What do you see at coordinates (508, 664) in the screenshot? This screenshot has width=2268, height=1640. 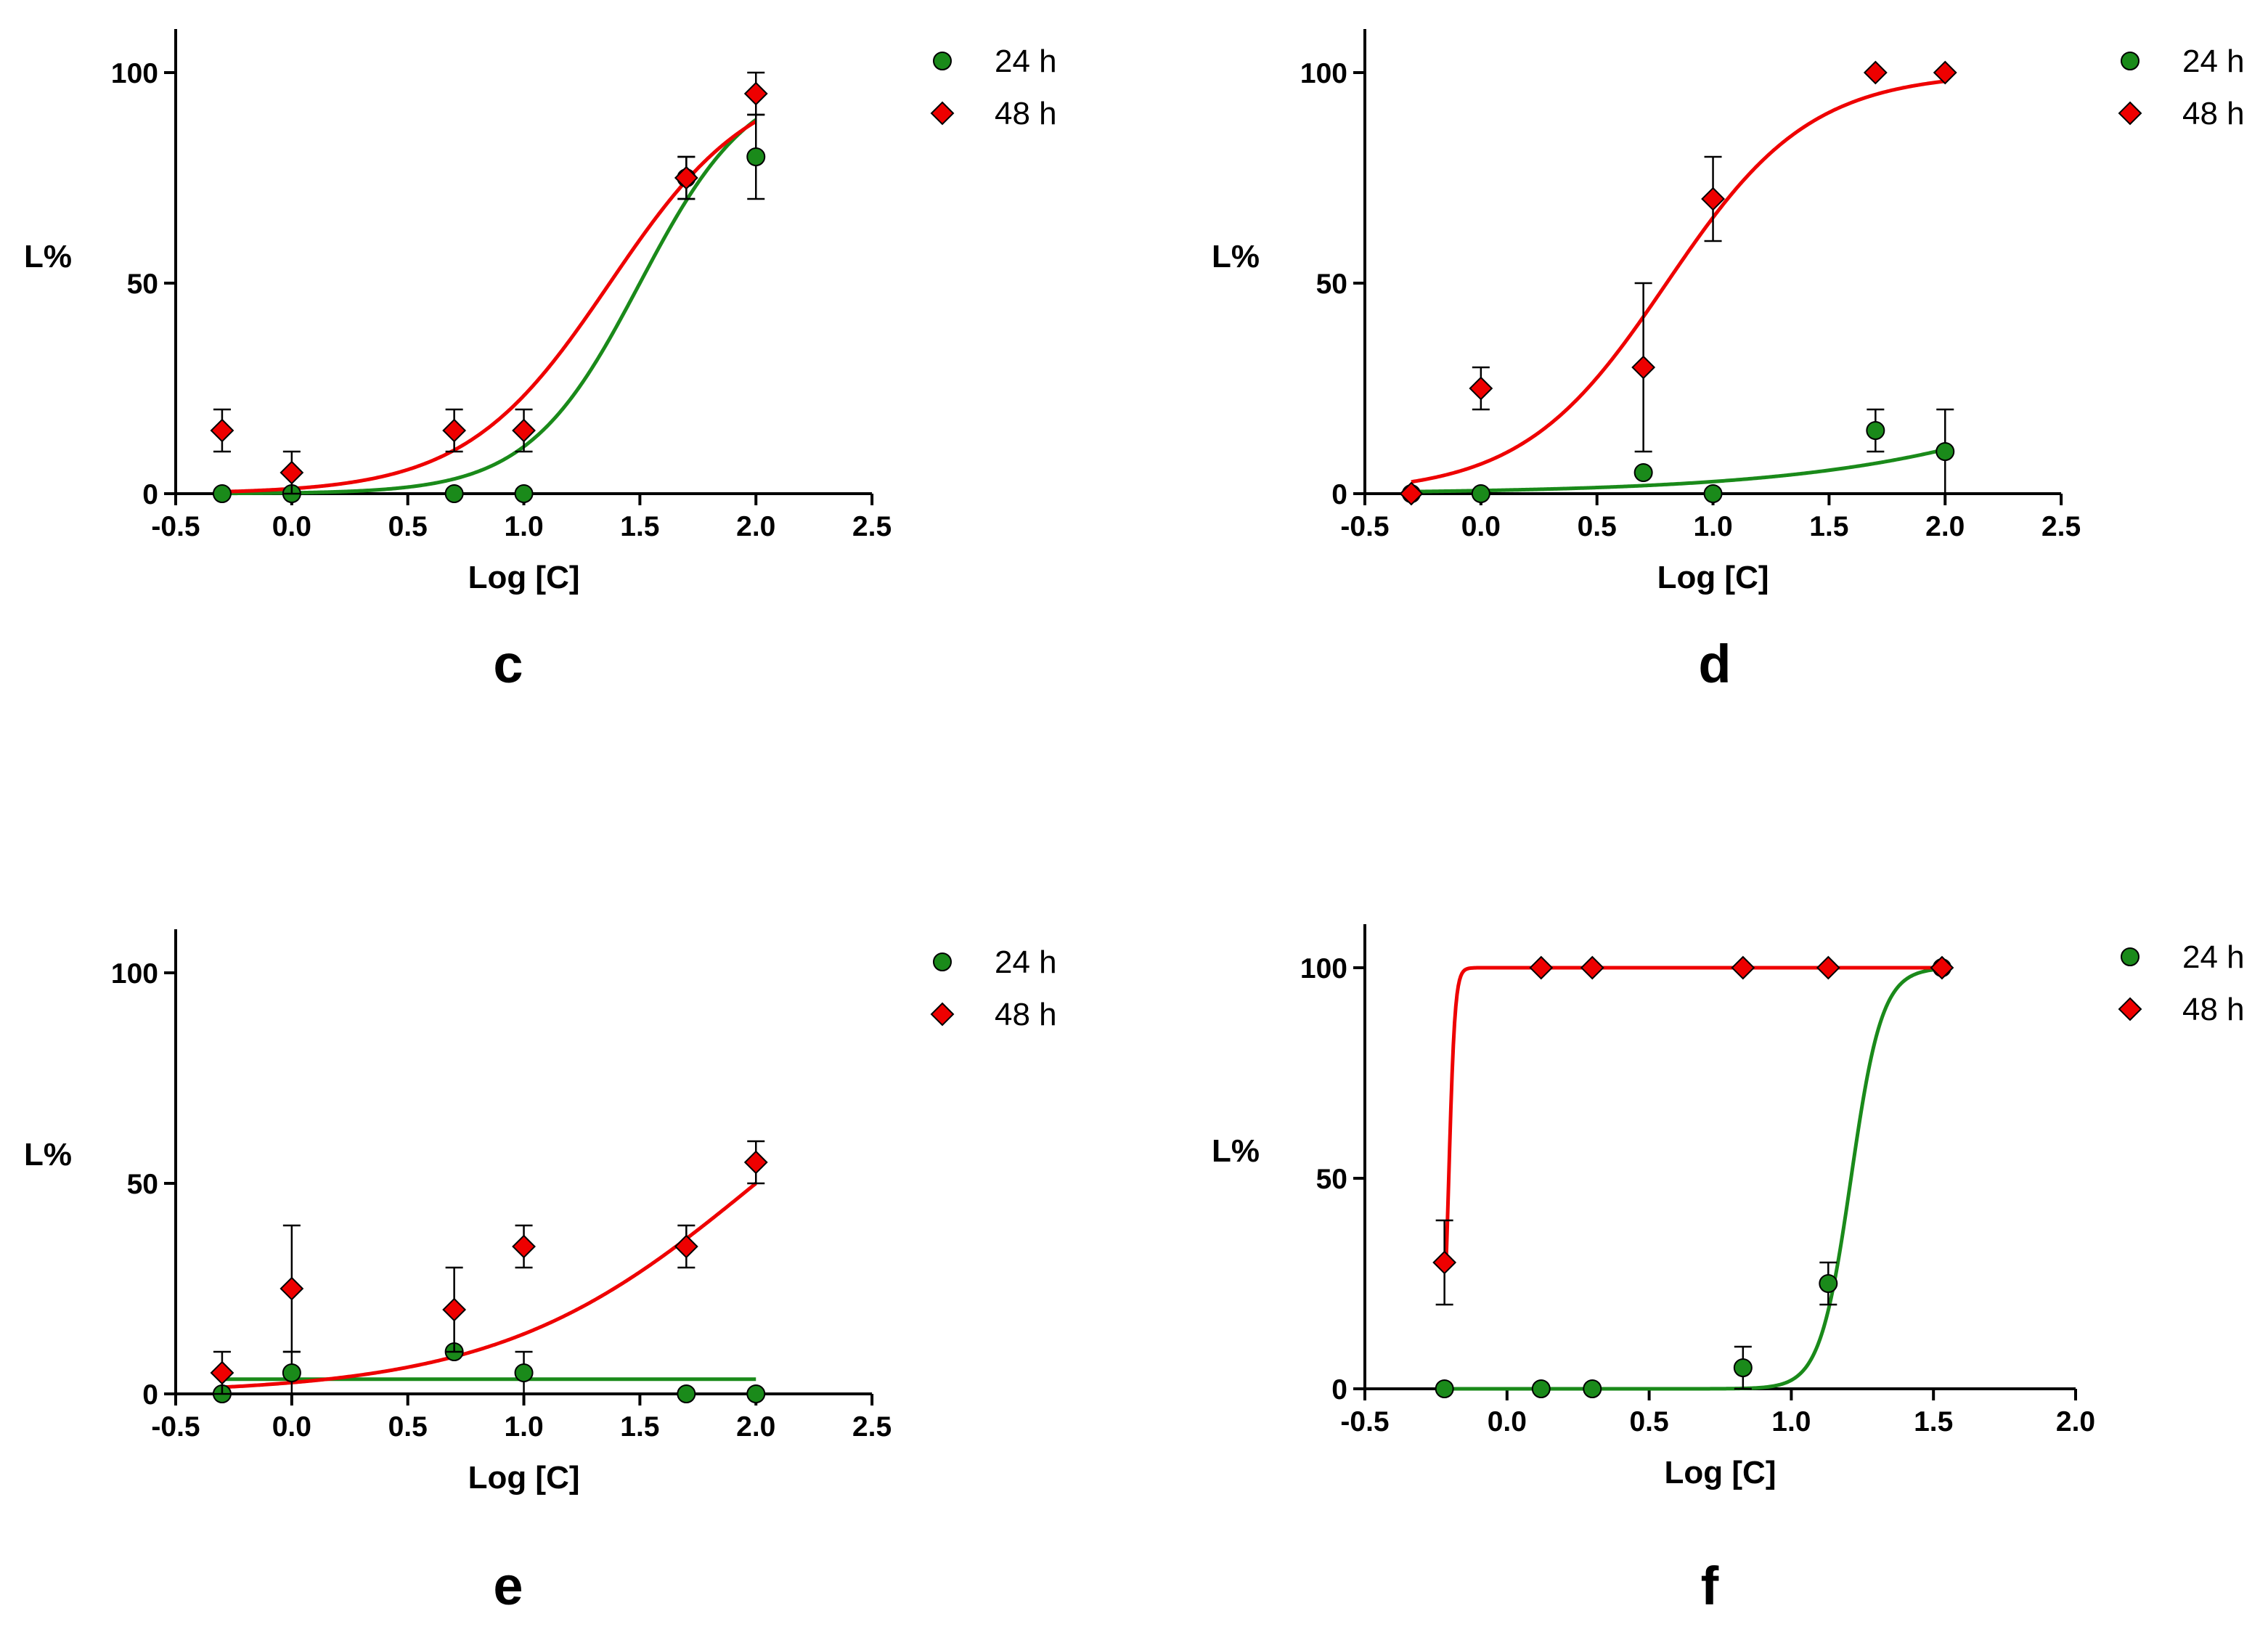 I see `panel-label: c` at bounding box center [508, 664].